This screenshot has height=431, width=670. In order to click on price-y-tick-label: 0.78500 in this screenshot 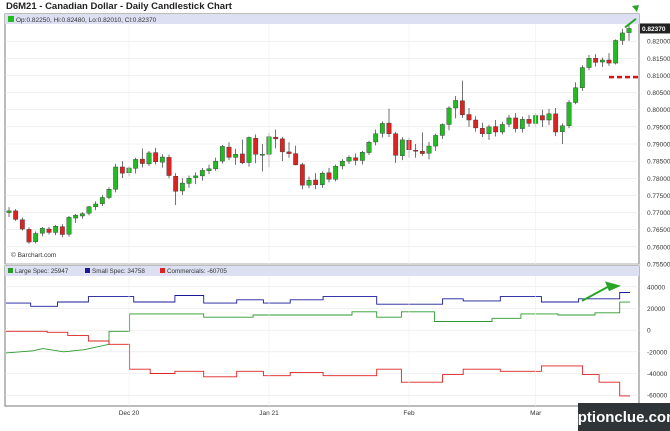, I will do `click(658, 162)`.